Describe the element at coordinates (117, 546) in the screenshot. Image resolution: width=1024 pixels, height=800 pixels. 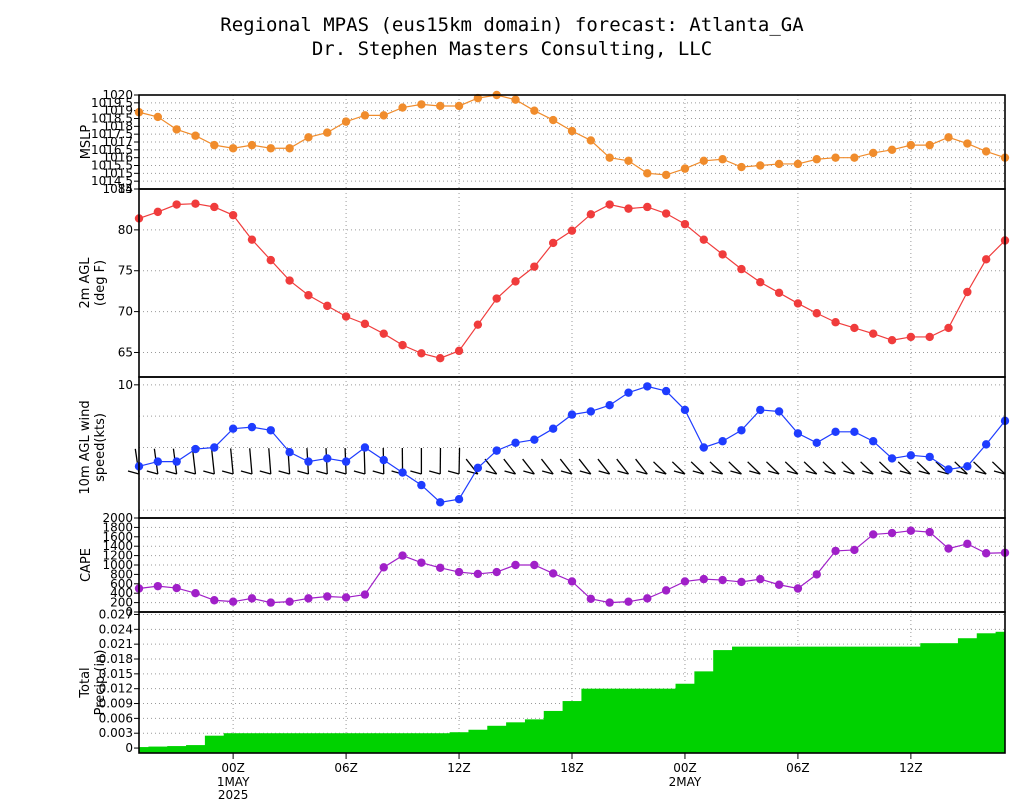
I see `y-tick-label: 1400` at that location.